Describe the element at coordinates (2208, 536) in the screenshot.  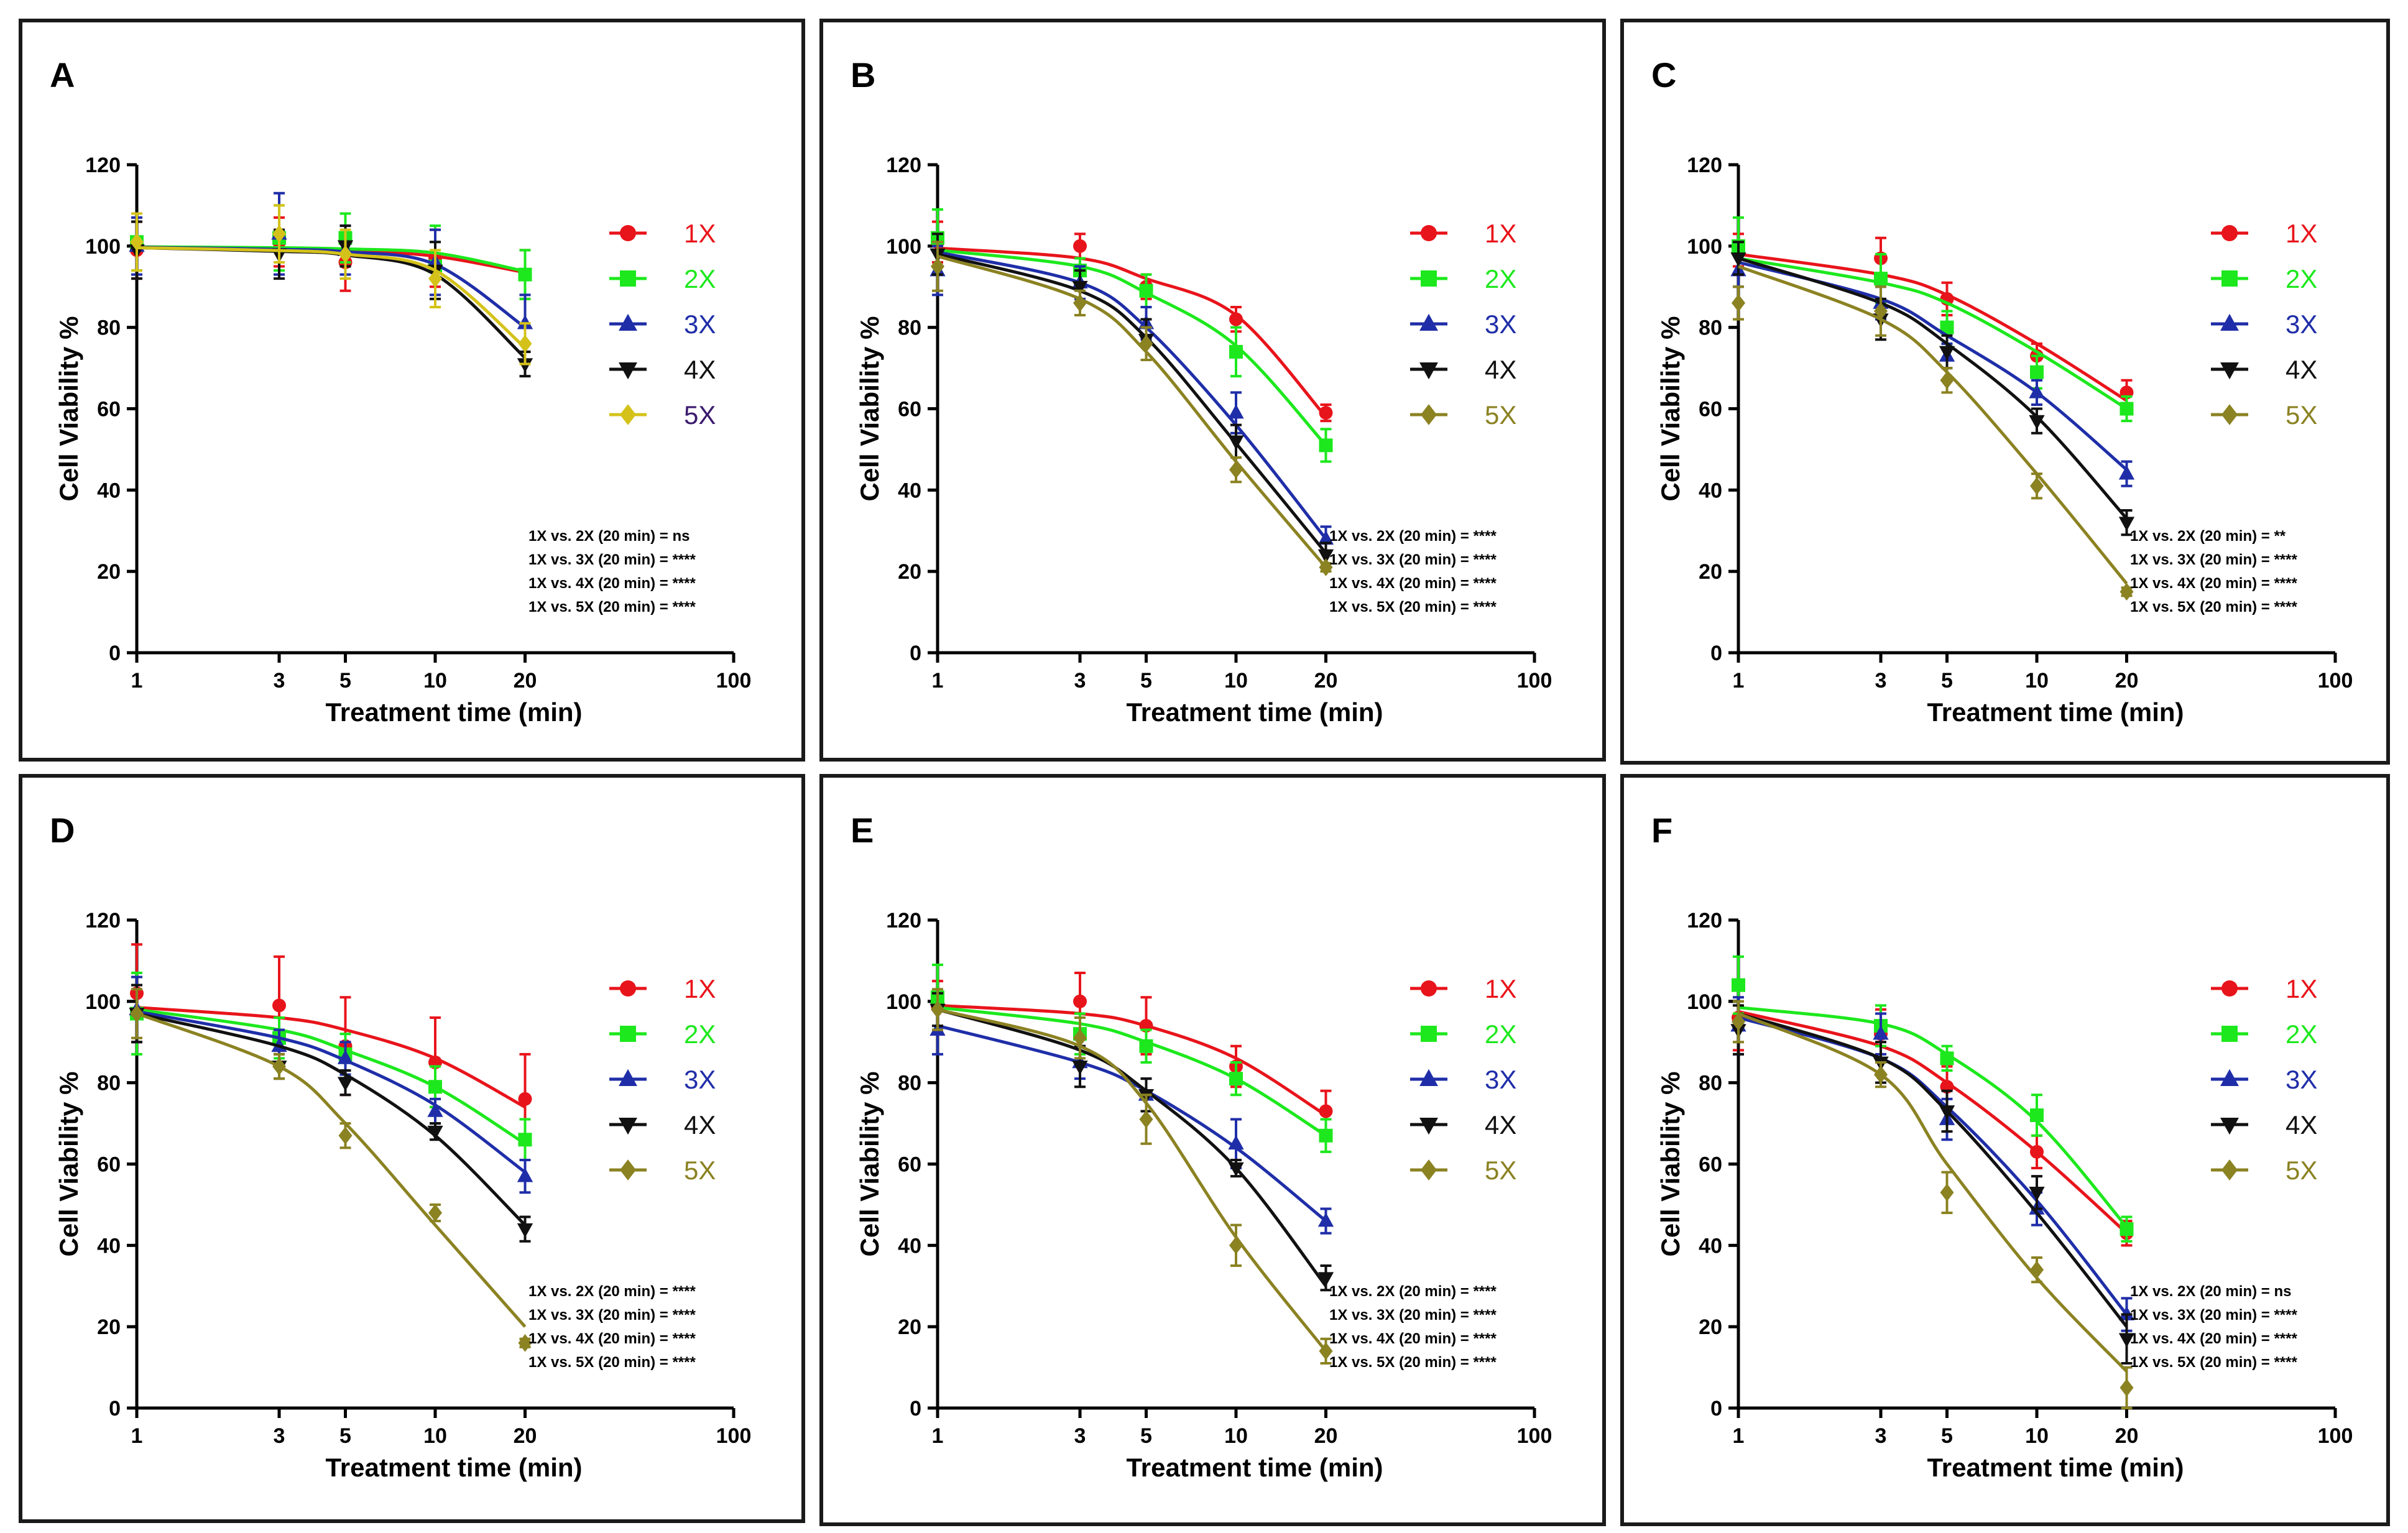
I see `stat-annotation: 1X vs. 2X (20 min) = **` at that location.